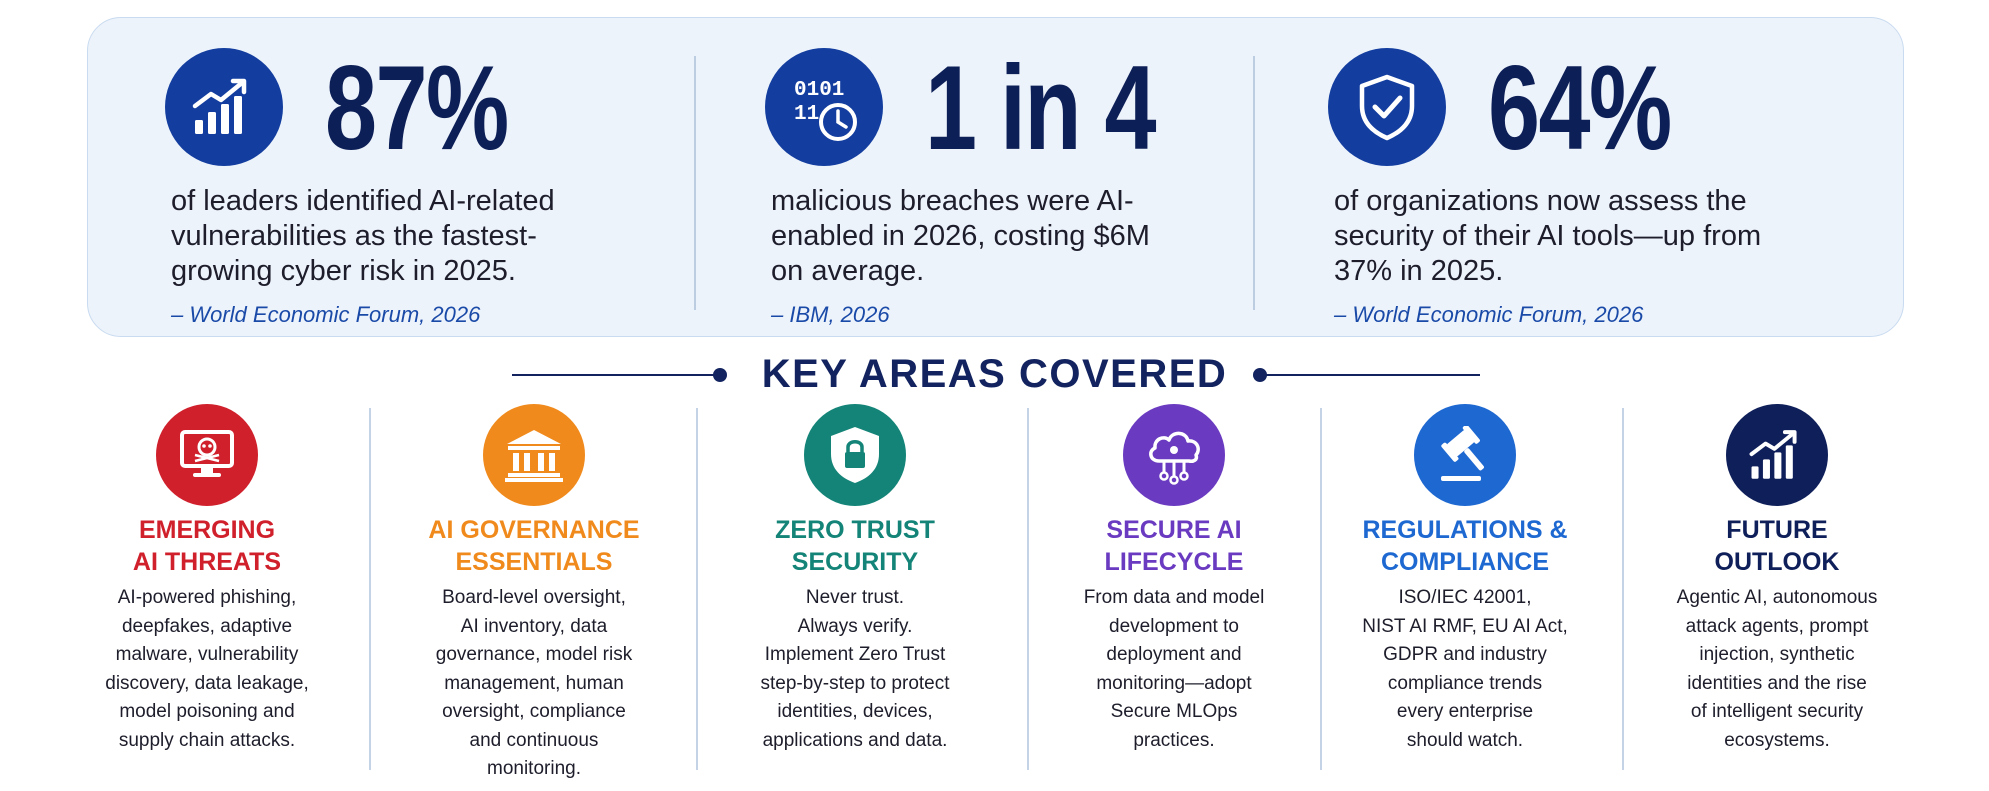 Image resolution: width=1989 pixels, height=791 pixels. I want to click on area-title: FUTURE OUTLOOK, so click(1777, 546).